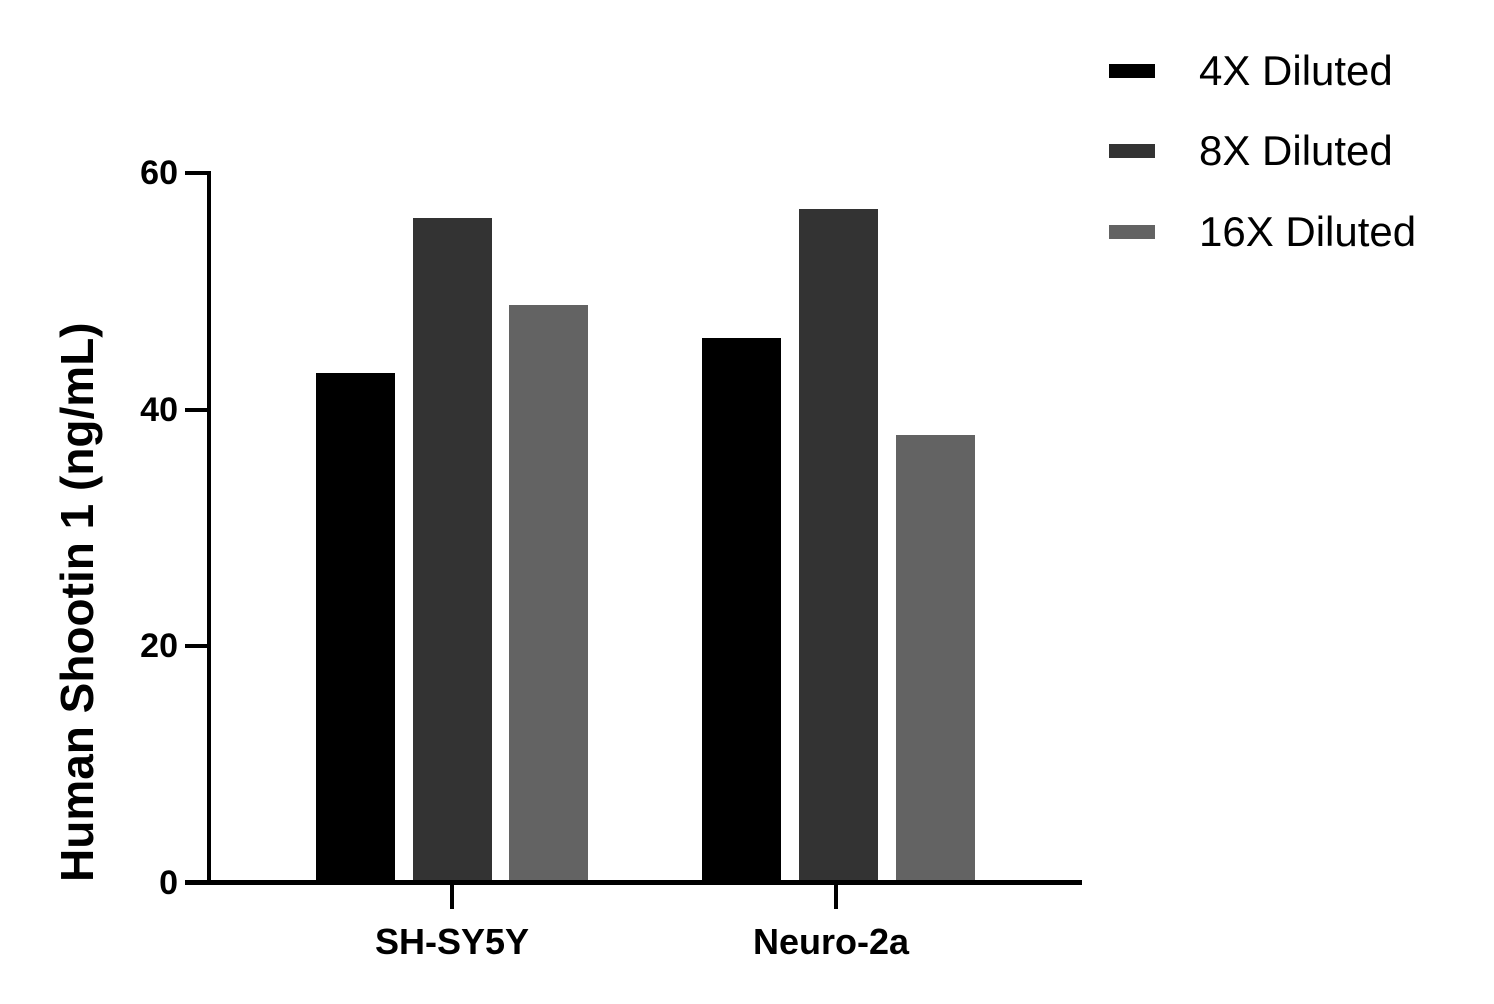 This screenshot has height=1004, width=1494. I want to click on bar-neuro-2a-4x, so click(741, 610).